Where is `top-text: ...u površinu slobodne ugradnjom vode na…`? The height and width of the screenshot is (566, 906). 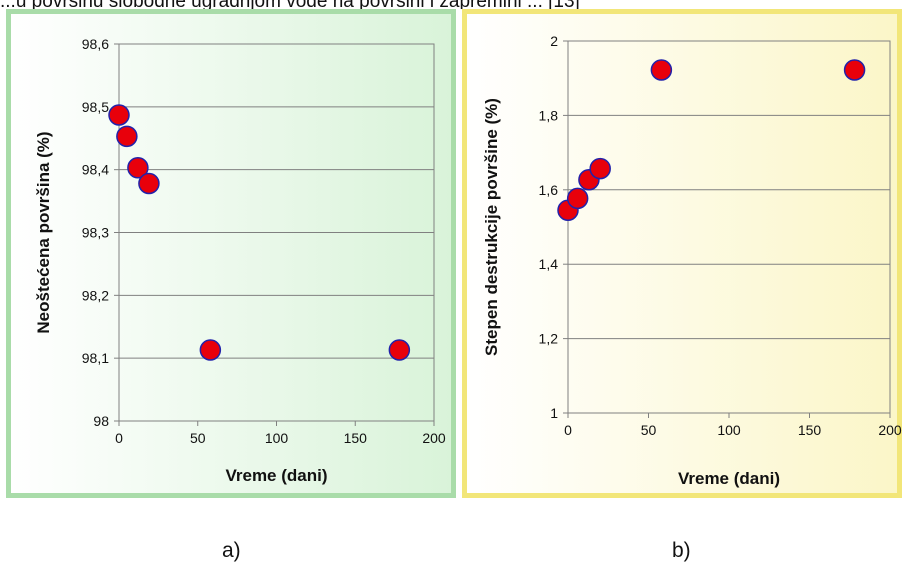
top-text: ...u površinu slobodne ugradnjom vode na… is located at coordinates (453, 4).